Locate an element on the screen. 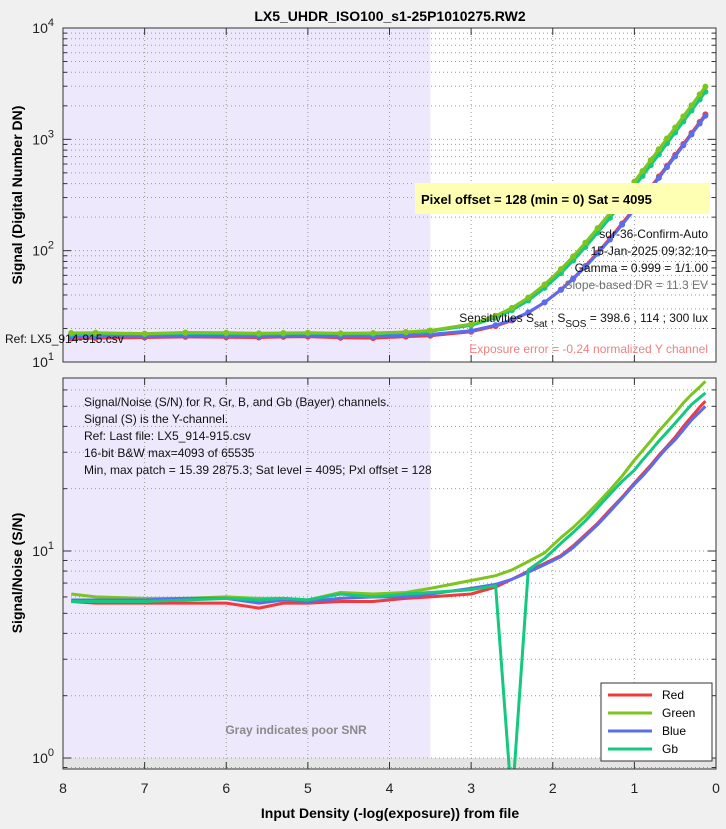  x-tick-label: 0 is located at coordinates (716, 788).